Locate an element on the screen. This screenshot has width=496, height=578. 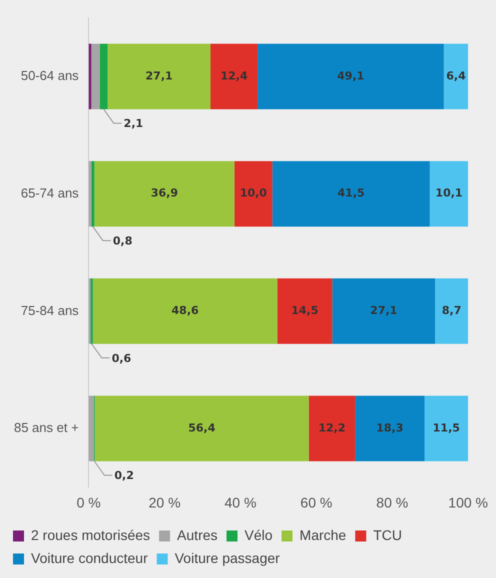
data-label: 12,4 is located at coordinates (234, 75).